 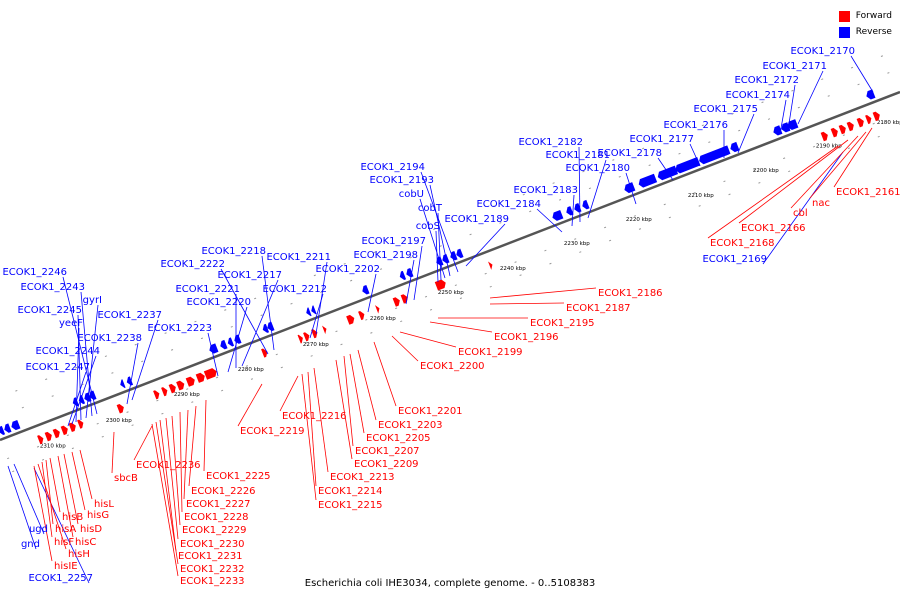 What do you see at coordinates (30, 544) in the screenshot?
I see `reverse-gene-label: gnd` at bounding box center [30, 544].